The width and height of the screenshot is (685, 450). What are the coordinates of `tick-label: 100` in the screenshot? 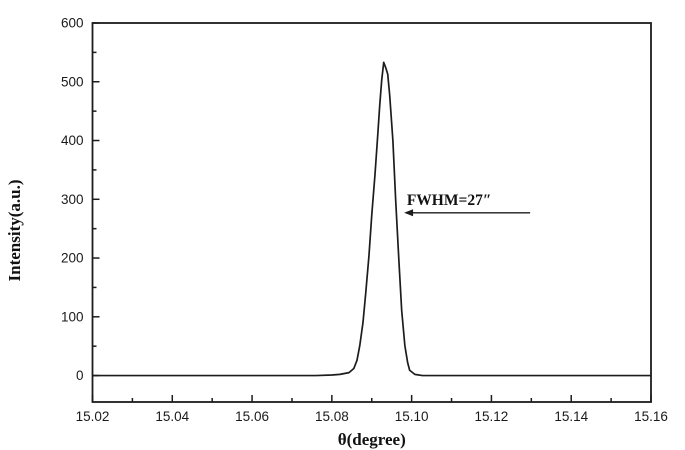 It's located at (72, 316).